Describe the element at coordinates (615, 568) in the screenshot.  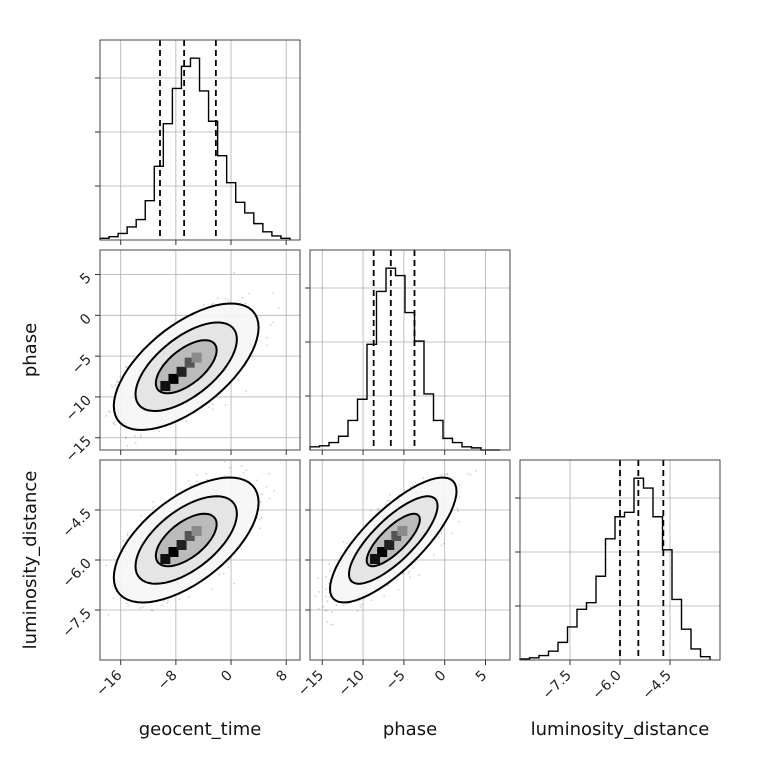
I see `histogram-luminosity_distance` at that location.